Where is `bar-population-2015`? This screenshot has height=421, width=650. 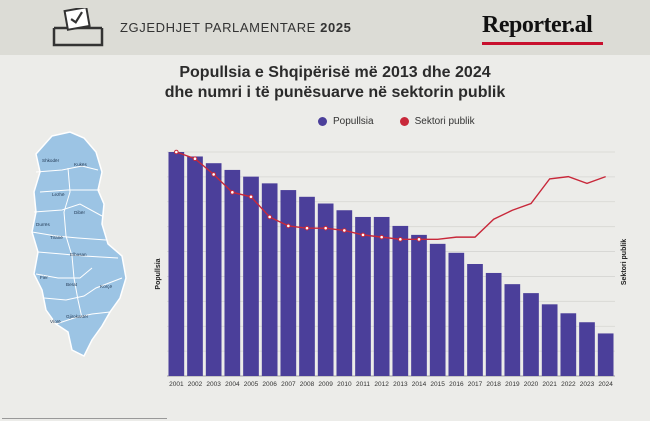 bar-population-2015 is located at coordinates (437, 309).